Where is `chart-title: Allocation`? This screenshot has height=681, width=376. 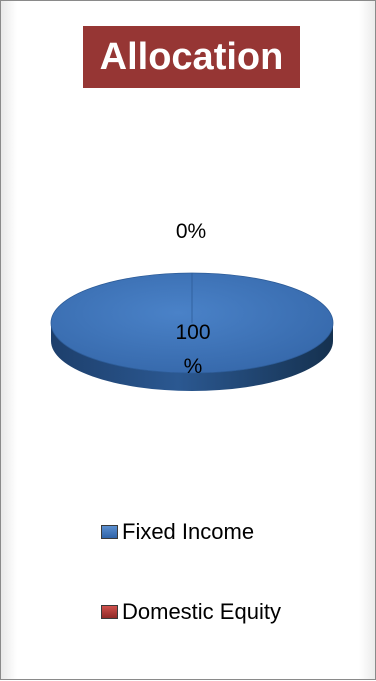 chart-title: Allocation is located at coordinates (191, 57).